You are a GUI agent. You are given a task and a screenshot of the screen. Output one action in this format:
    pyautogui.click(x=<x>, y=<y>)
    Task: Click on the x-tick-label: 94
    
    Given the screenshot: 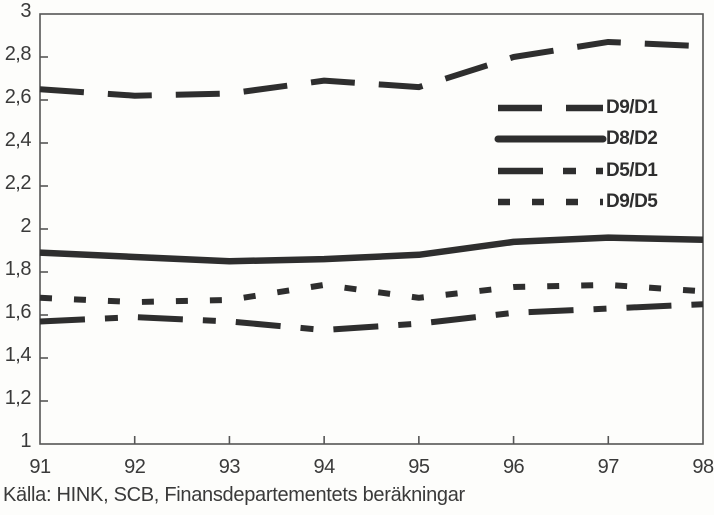 What is the action you would take?
    pyautogui.click(x=324, y=467)
    